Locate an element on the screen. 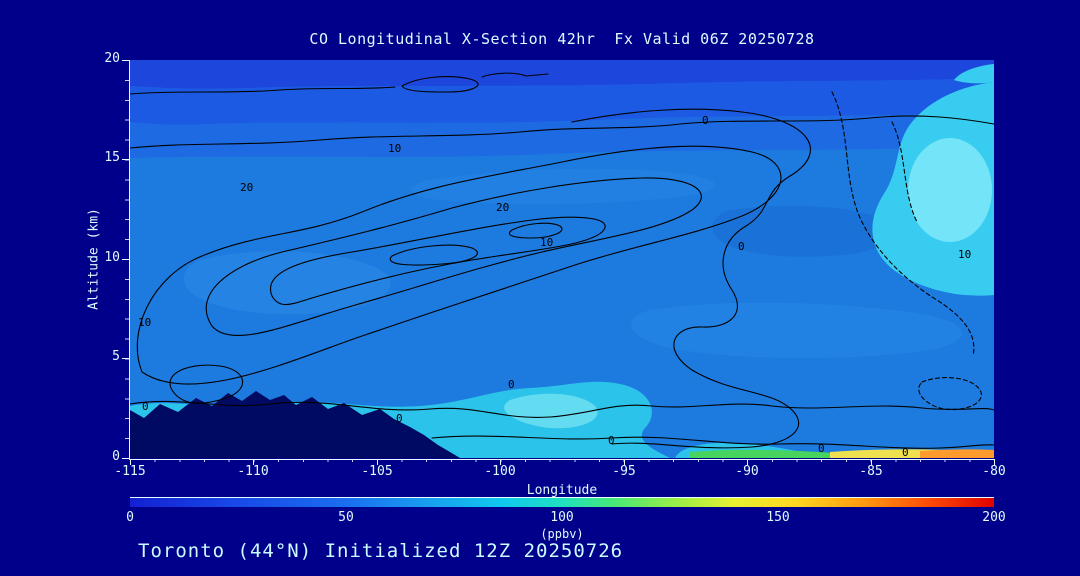  x-tick-label: -90 is located at coordinates (747, 471).